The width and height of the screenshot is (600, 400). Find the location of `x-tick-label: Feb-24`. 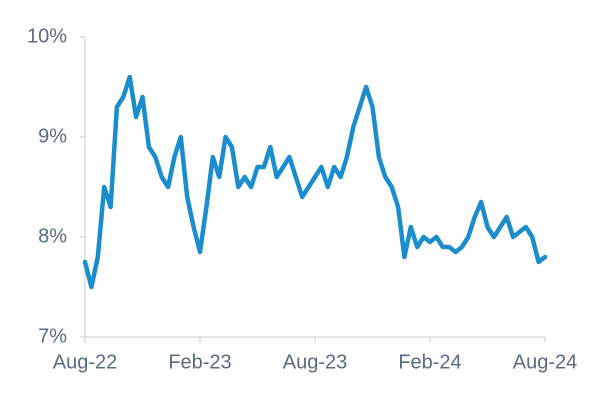

x-tick-label: Feb-24 is located at coordinates (429, 362).